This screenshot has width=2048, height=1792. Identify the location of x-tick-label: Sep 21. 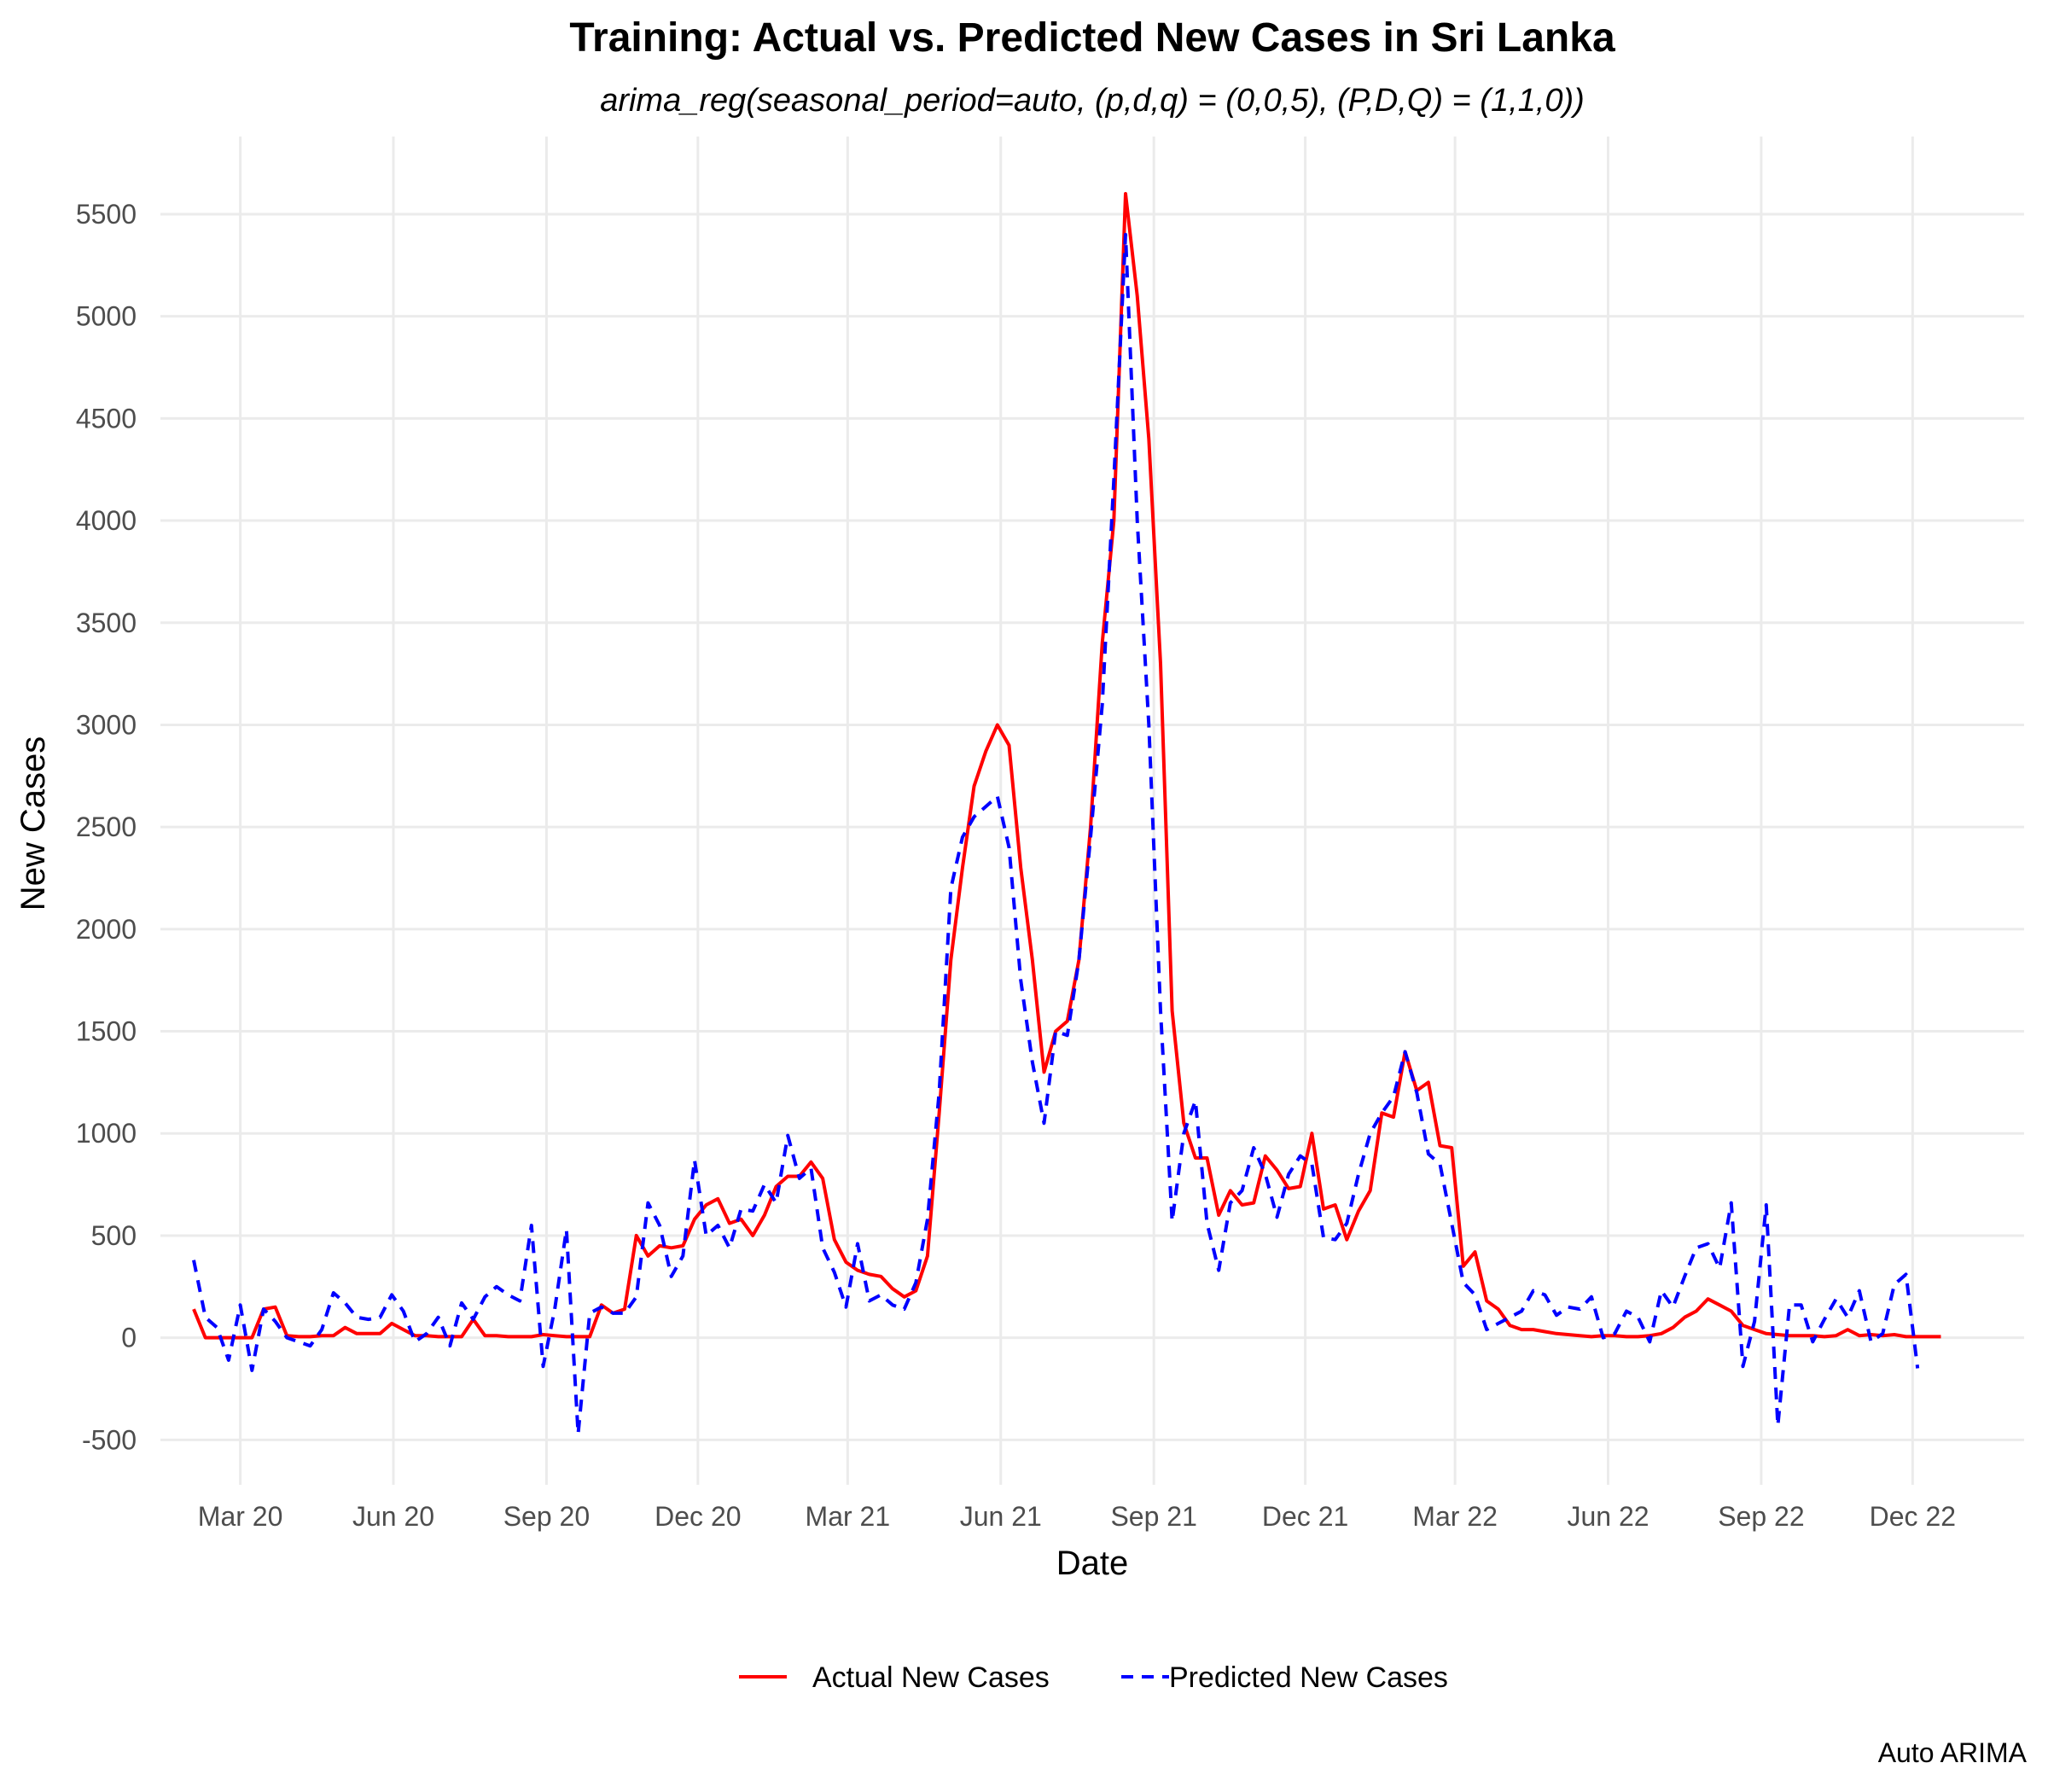
(1153, 1516).